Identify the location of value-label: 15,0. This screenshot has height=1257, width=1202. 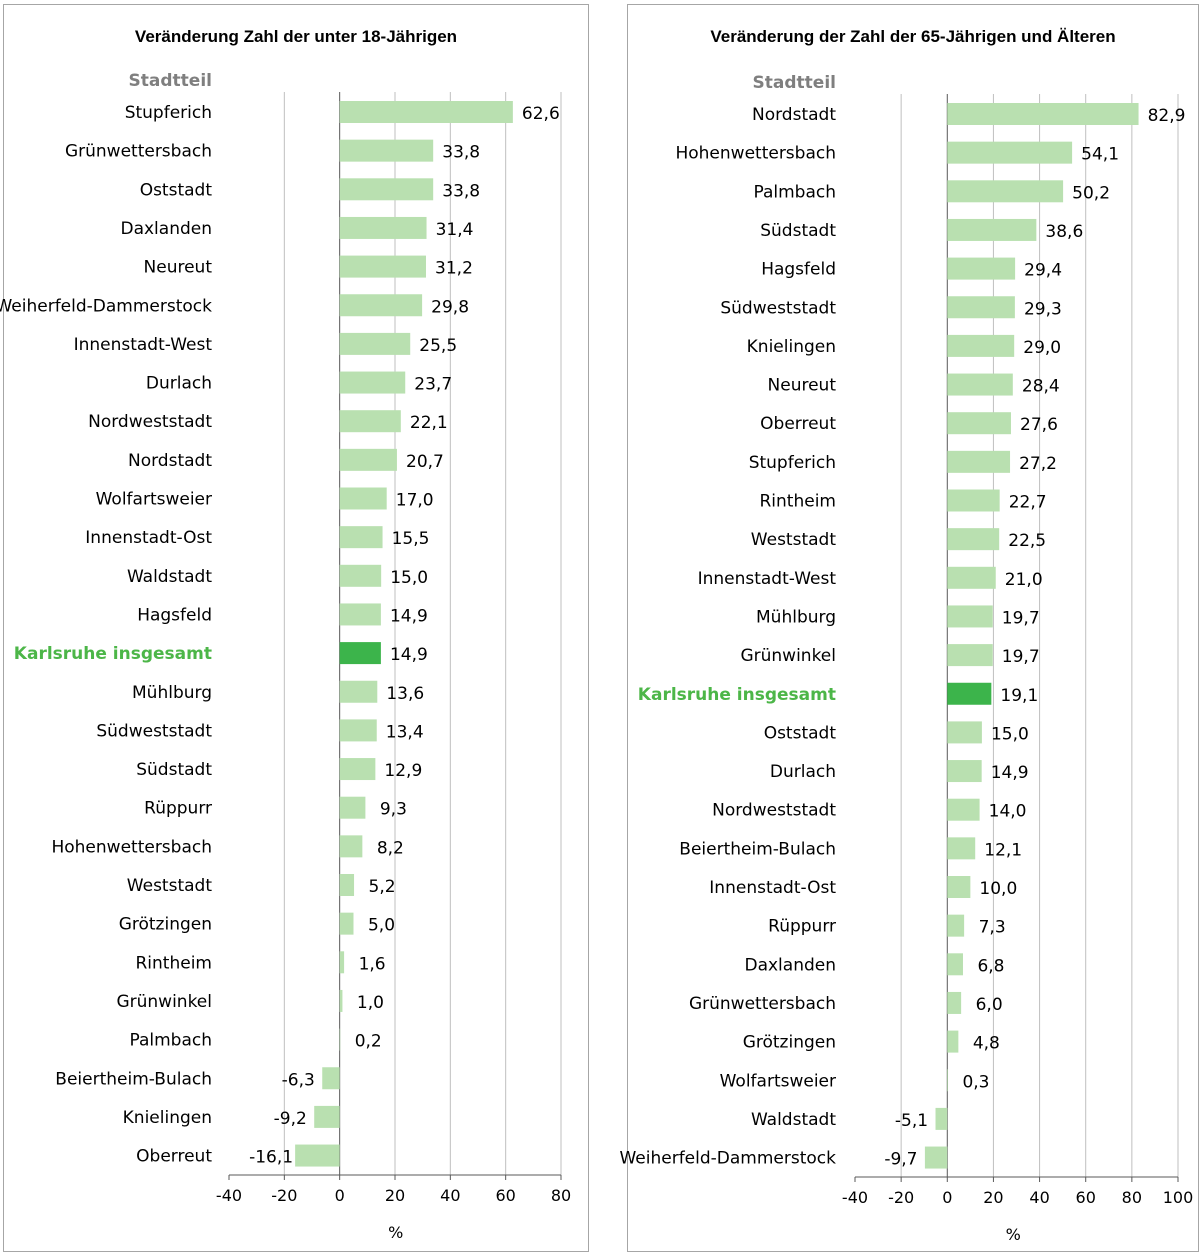
(1010, 734).